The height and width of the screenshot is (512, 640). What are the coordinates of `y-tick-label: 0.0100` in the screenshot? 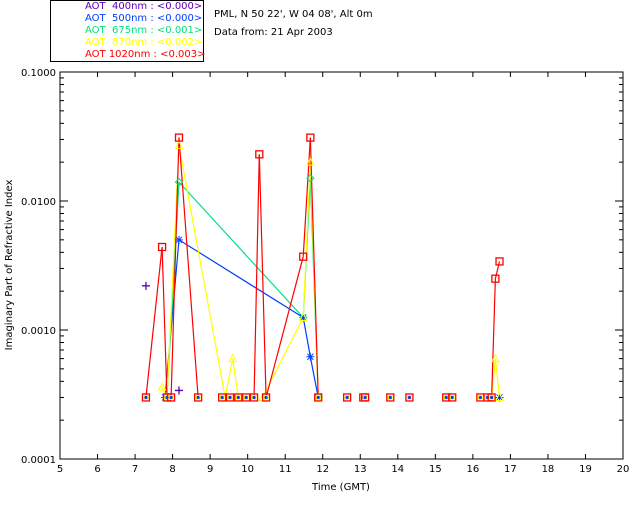 It's located at (38, 202).